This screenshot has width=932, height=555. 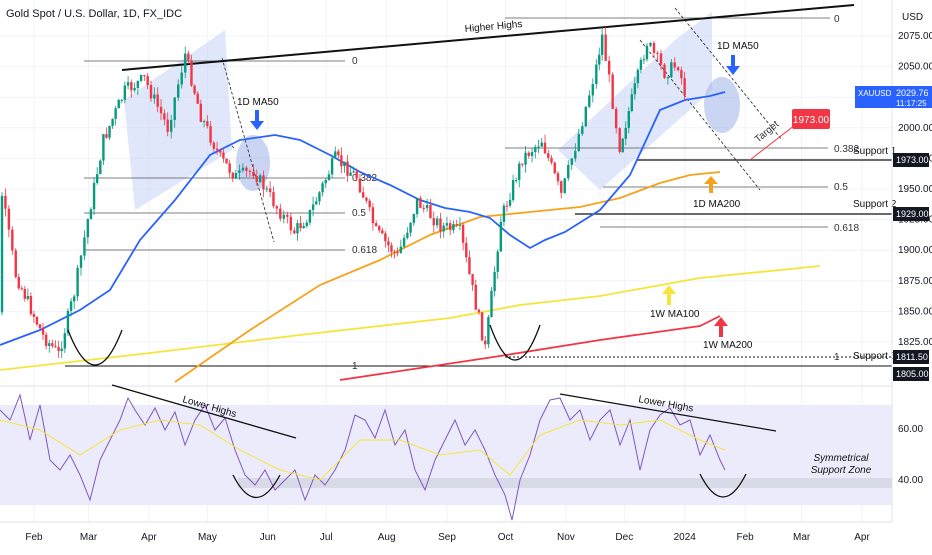 I want to click on x-tick-label: Dec, so click(x=624, y=537).